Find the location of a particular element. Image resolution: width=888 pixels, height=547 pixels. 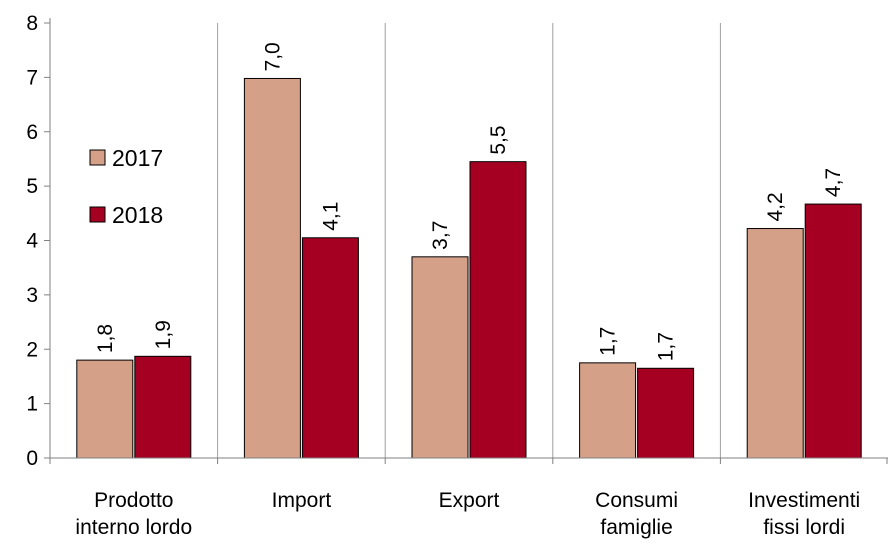

category-label-line: fissi lordi is located at coordinates (804, 527).